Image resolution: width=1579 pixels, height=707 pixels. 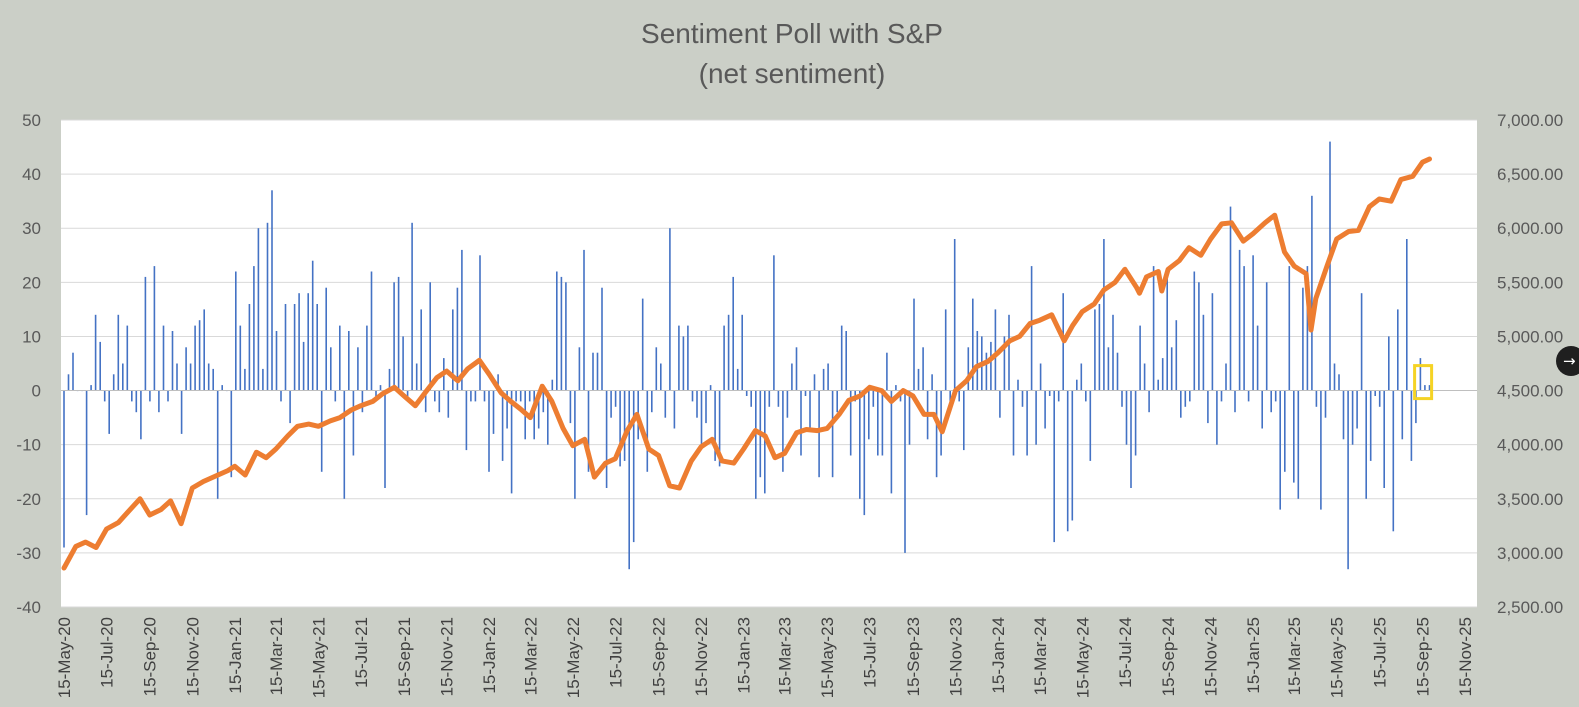 I want to click on x-tick-label: 15-Jan-22, so click(x=489, y=655).